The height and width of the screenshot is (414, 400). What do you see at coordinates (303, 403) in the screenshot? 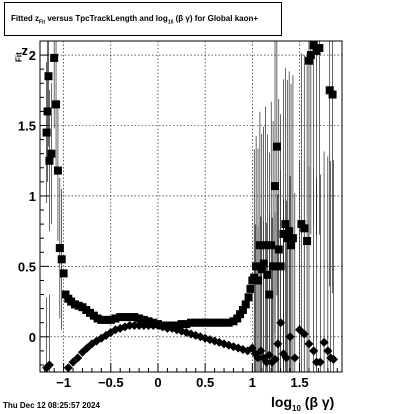
I see `x-axis-label: log10 (β γ)` at bounding box center [303, 403].